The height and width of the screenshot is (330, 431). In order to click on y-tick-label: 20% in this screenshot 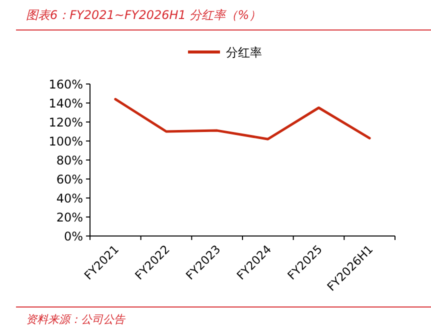, I will do `click(69, 217)`.